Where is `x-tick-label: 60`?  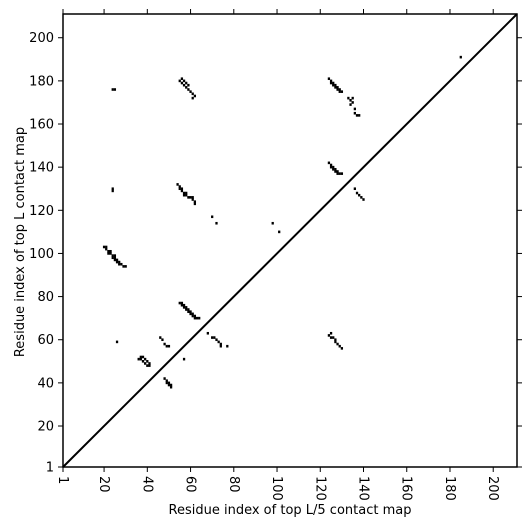 x-tick-label: 60 is located at coordinates (190, 484).